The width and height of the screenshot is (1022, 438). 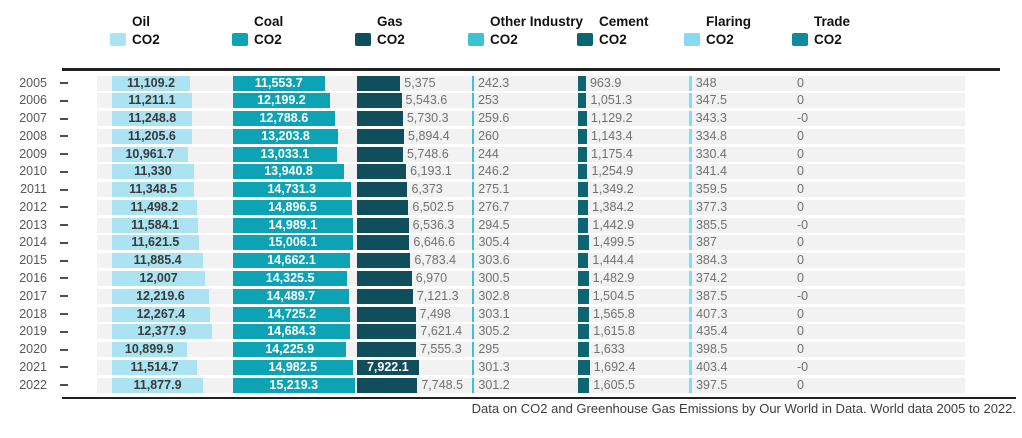 What do you see at coordinates (613, 30) in the screenshot?
I see `column-header-cement: Cement CO2` at bounding box center [613, 30].